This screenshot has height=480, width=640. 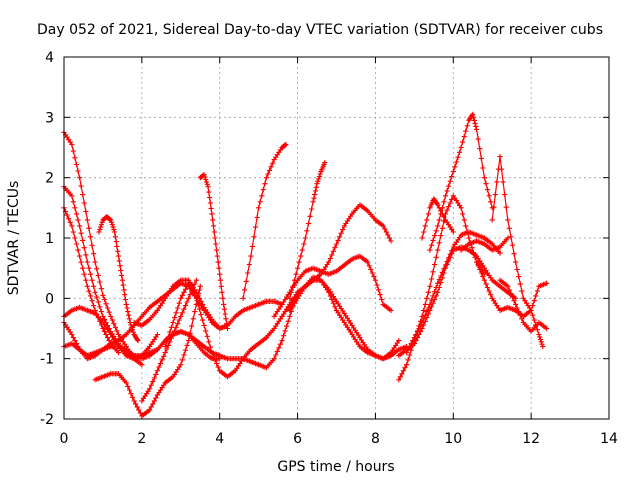 I want to click on x-axis-label: GPS time / hours, so click(x=335, y=467).